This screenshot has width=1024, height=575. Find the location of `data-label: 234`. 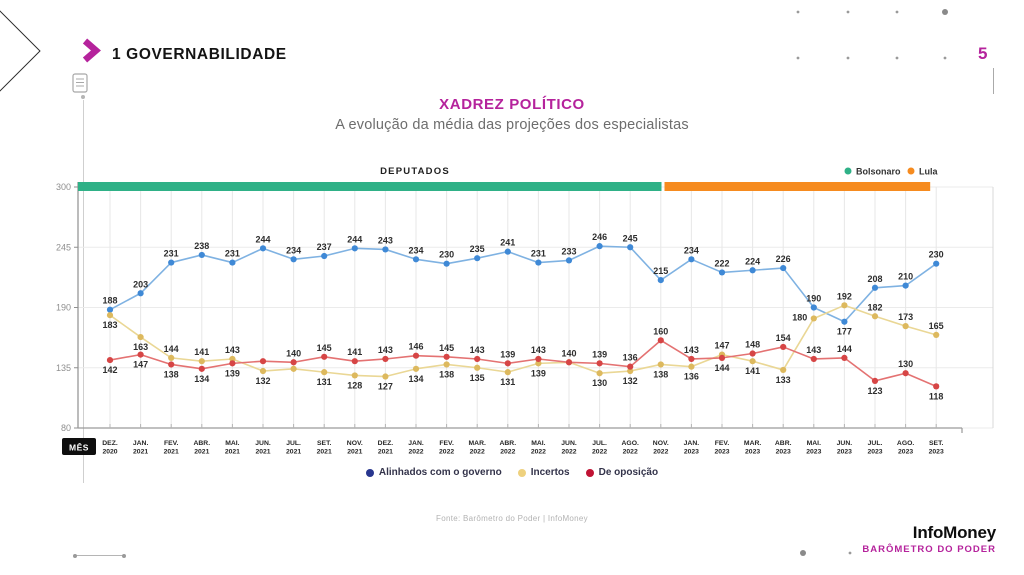

data-label: 234 is located at coordinates (415, 250).